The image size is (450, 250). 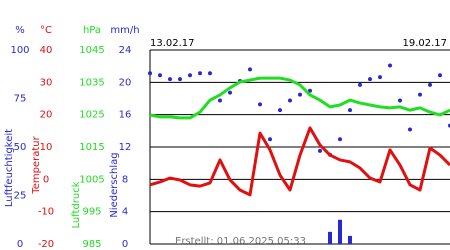 What do you see at coordinates (76, 204) in the screenshot?
I see `axis-name: Luftdruck` at bounding box center [76, 204].